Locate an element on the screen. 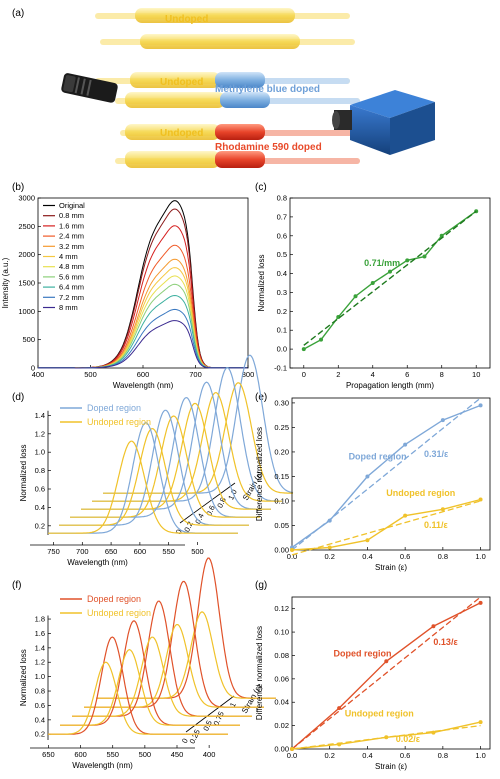  panel-b-label: (b) is located at coordinates (18, 187).